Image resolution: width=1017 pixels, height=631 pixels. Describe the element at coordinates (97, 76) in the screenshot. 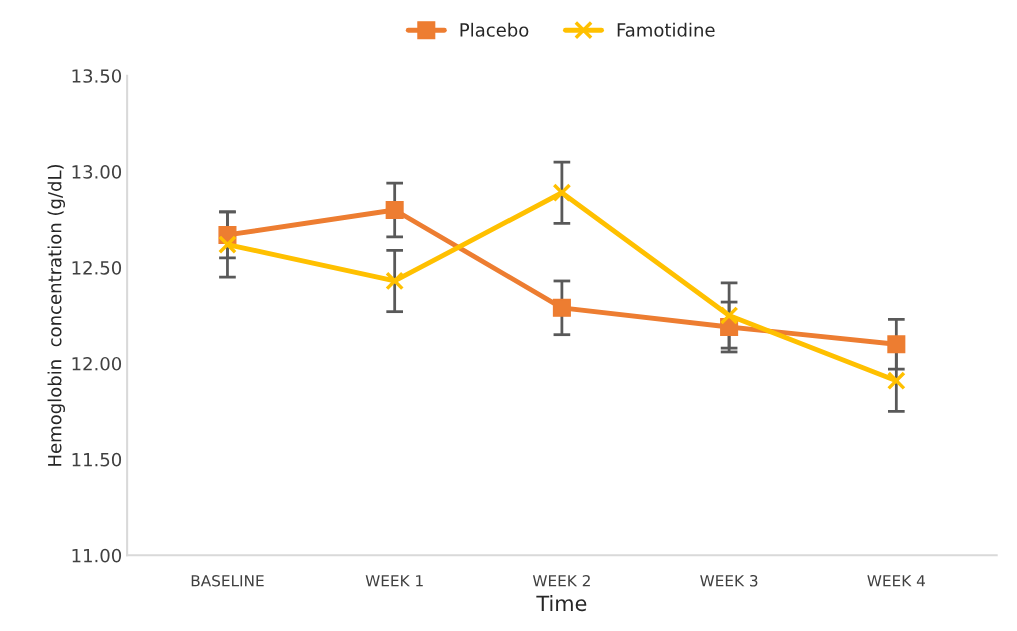

I see `y-tick-label: 13.50` at that location.